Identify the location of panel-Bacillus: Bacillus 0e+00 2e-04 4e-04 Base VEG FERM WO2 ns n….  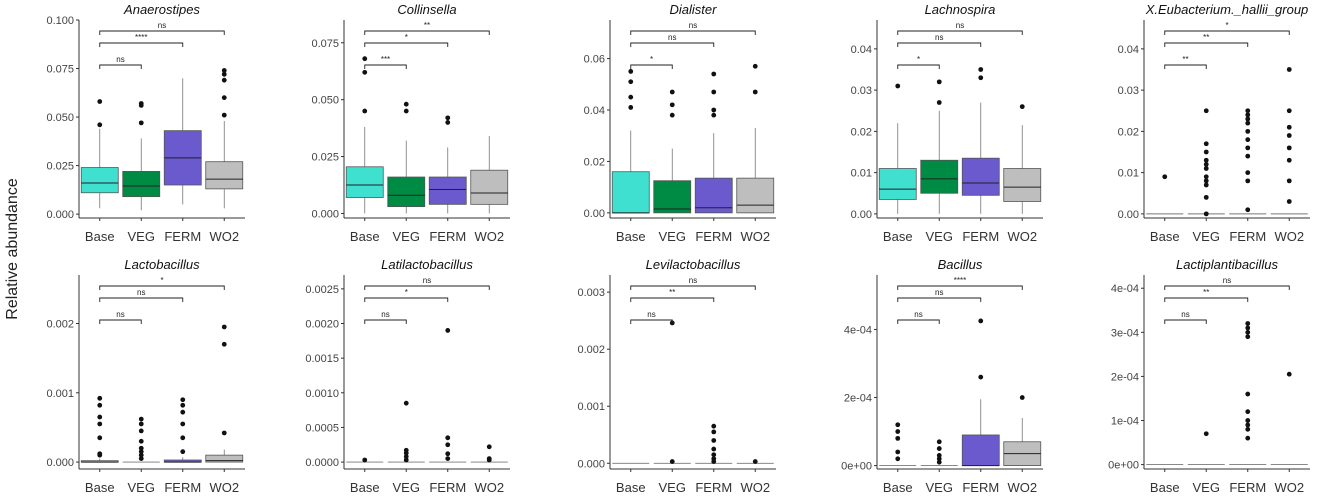
(942, 376).